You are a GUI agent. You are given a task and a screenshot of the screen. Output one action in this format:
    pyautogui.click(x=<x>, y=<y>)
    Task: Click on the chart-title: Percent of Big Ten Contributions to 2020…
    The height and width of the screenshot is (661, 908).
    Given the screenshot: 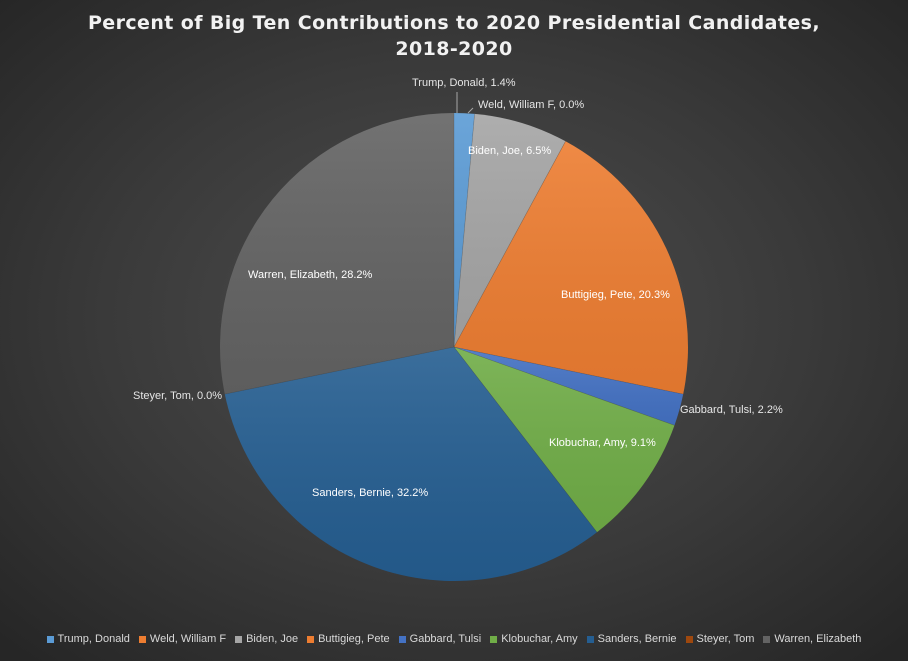 What is the action you would take?
    pyautogui.click(x=454, y=36)
    